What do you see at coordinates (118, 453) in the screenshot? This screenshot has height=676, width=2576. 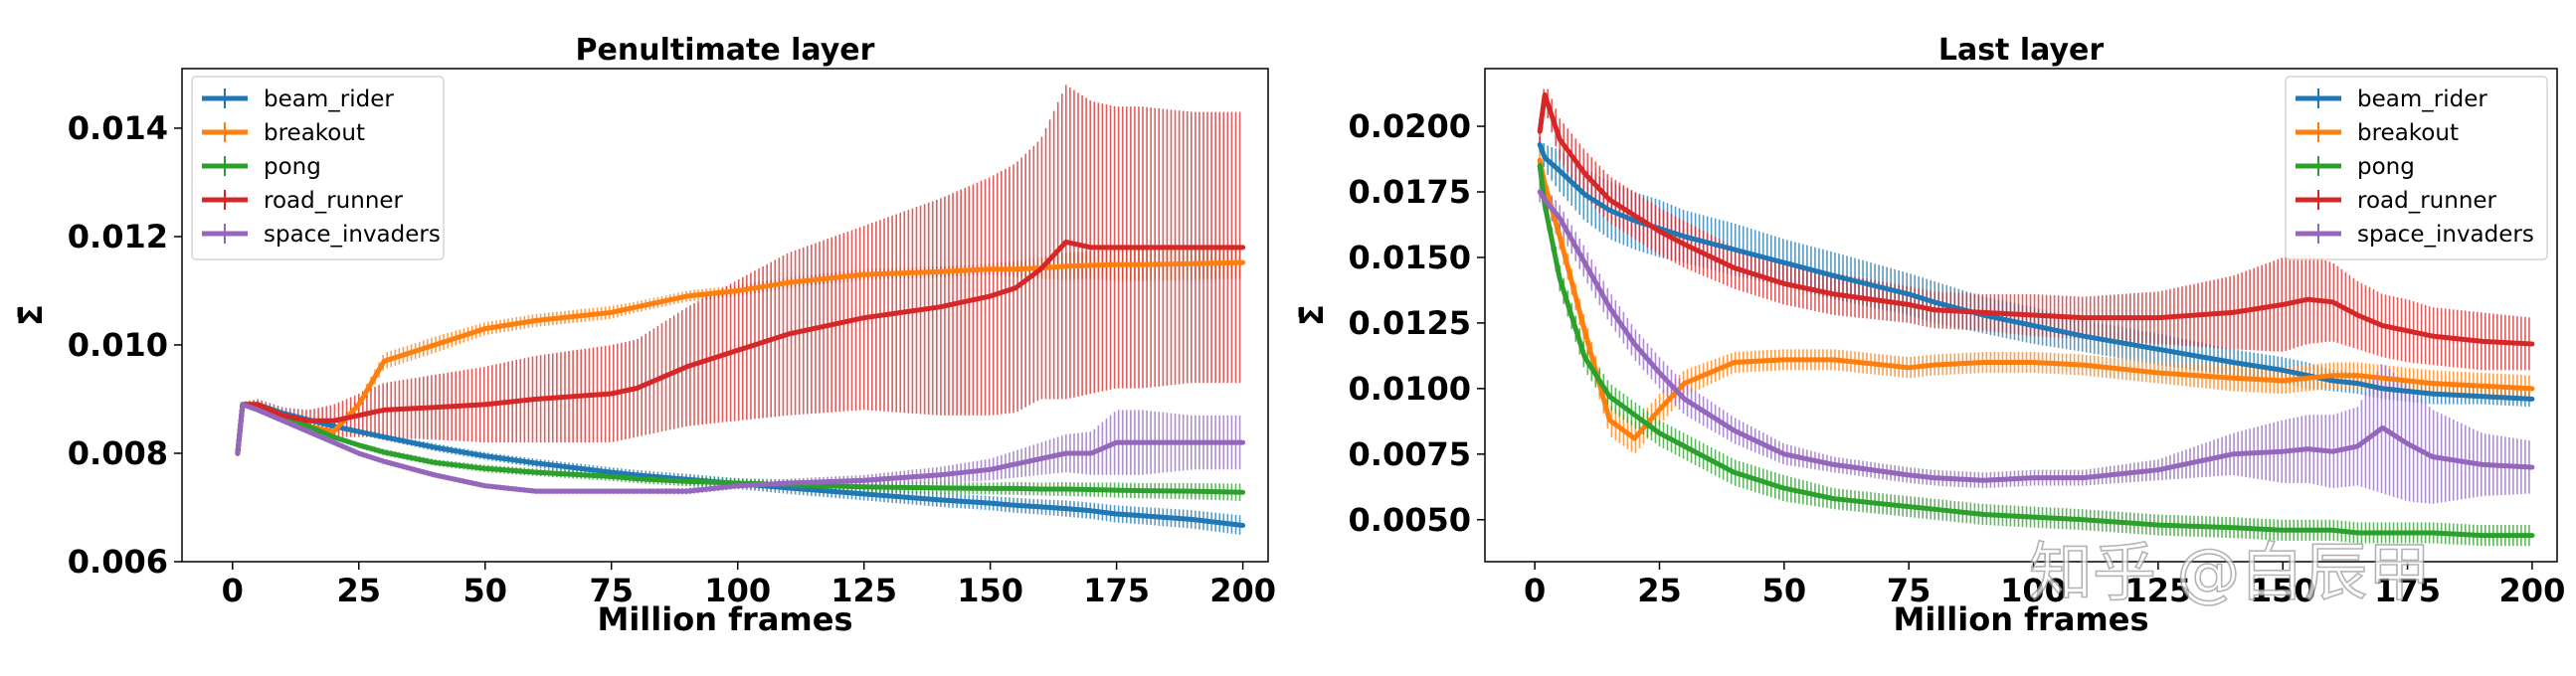 I see `y-tick-label: 0.008` at bounding box center [118, 453].